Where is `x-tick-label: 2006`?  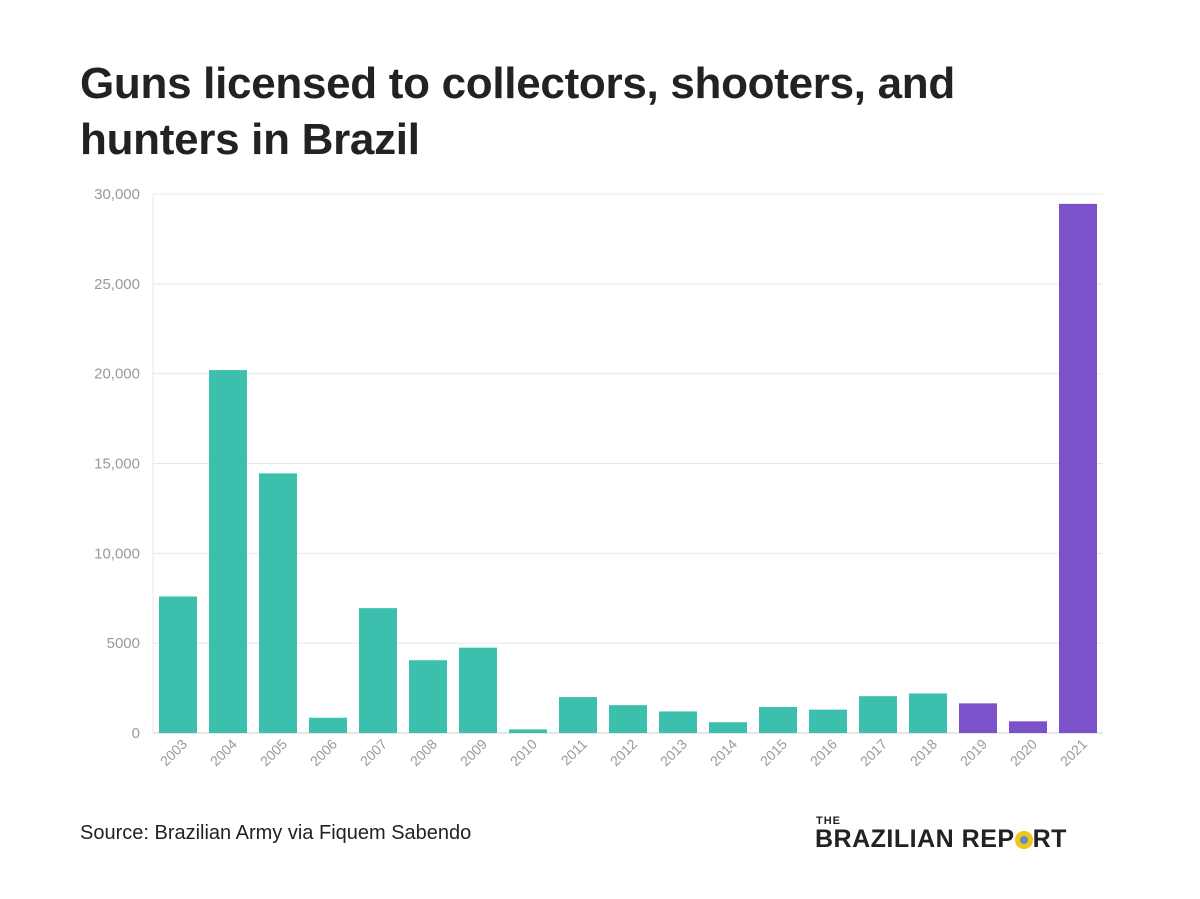
x-tick-label: 2006 is located at coordinates (323, 752).